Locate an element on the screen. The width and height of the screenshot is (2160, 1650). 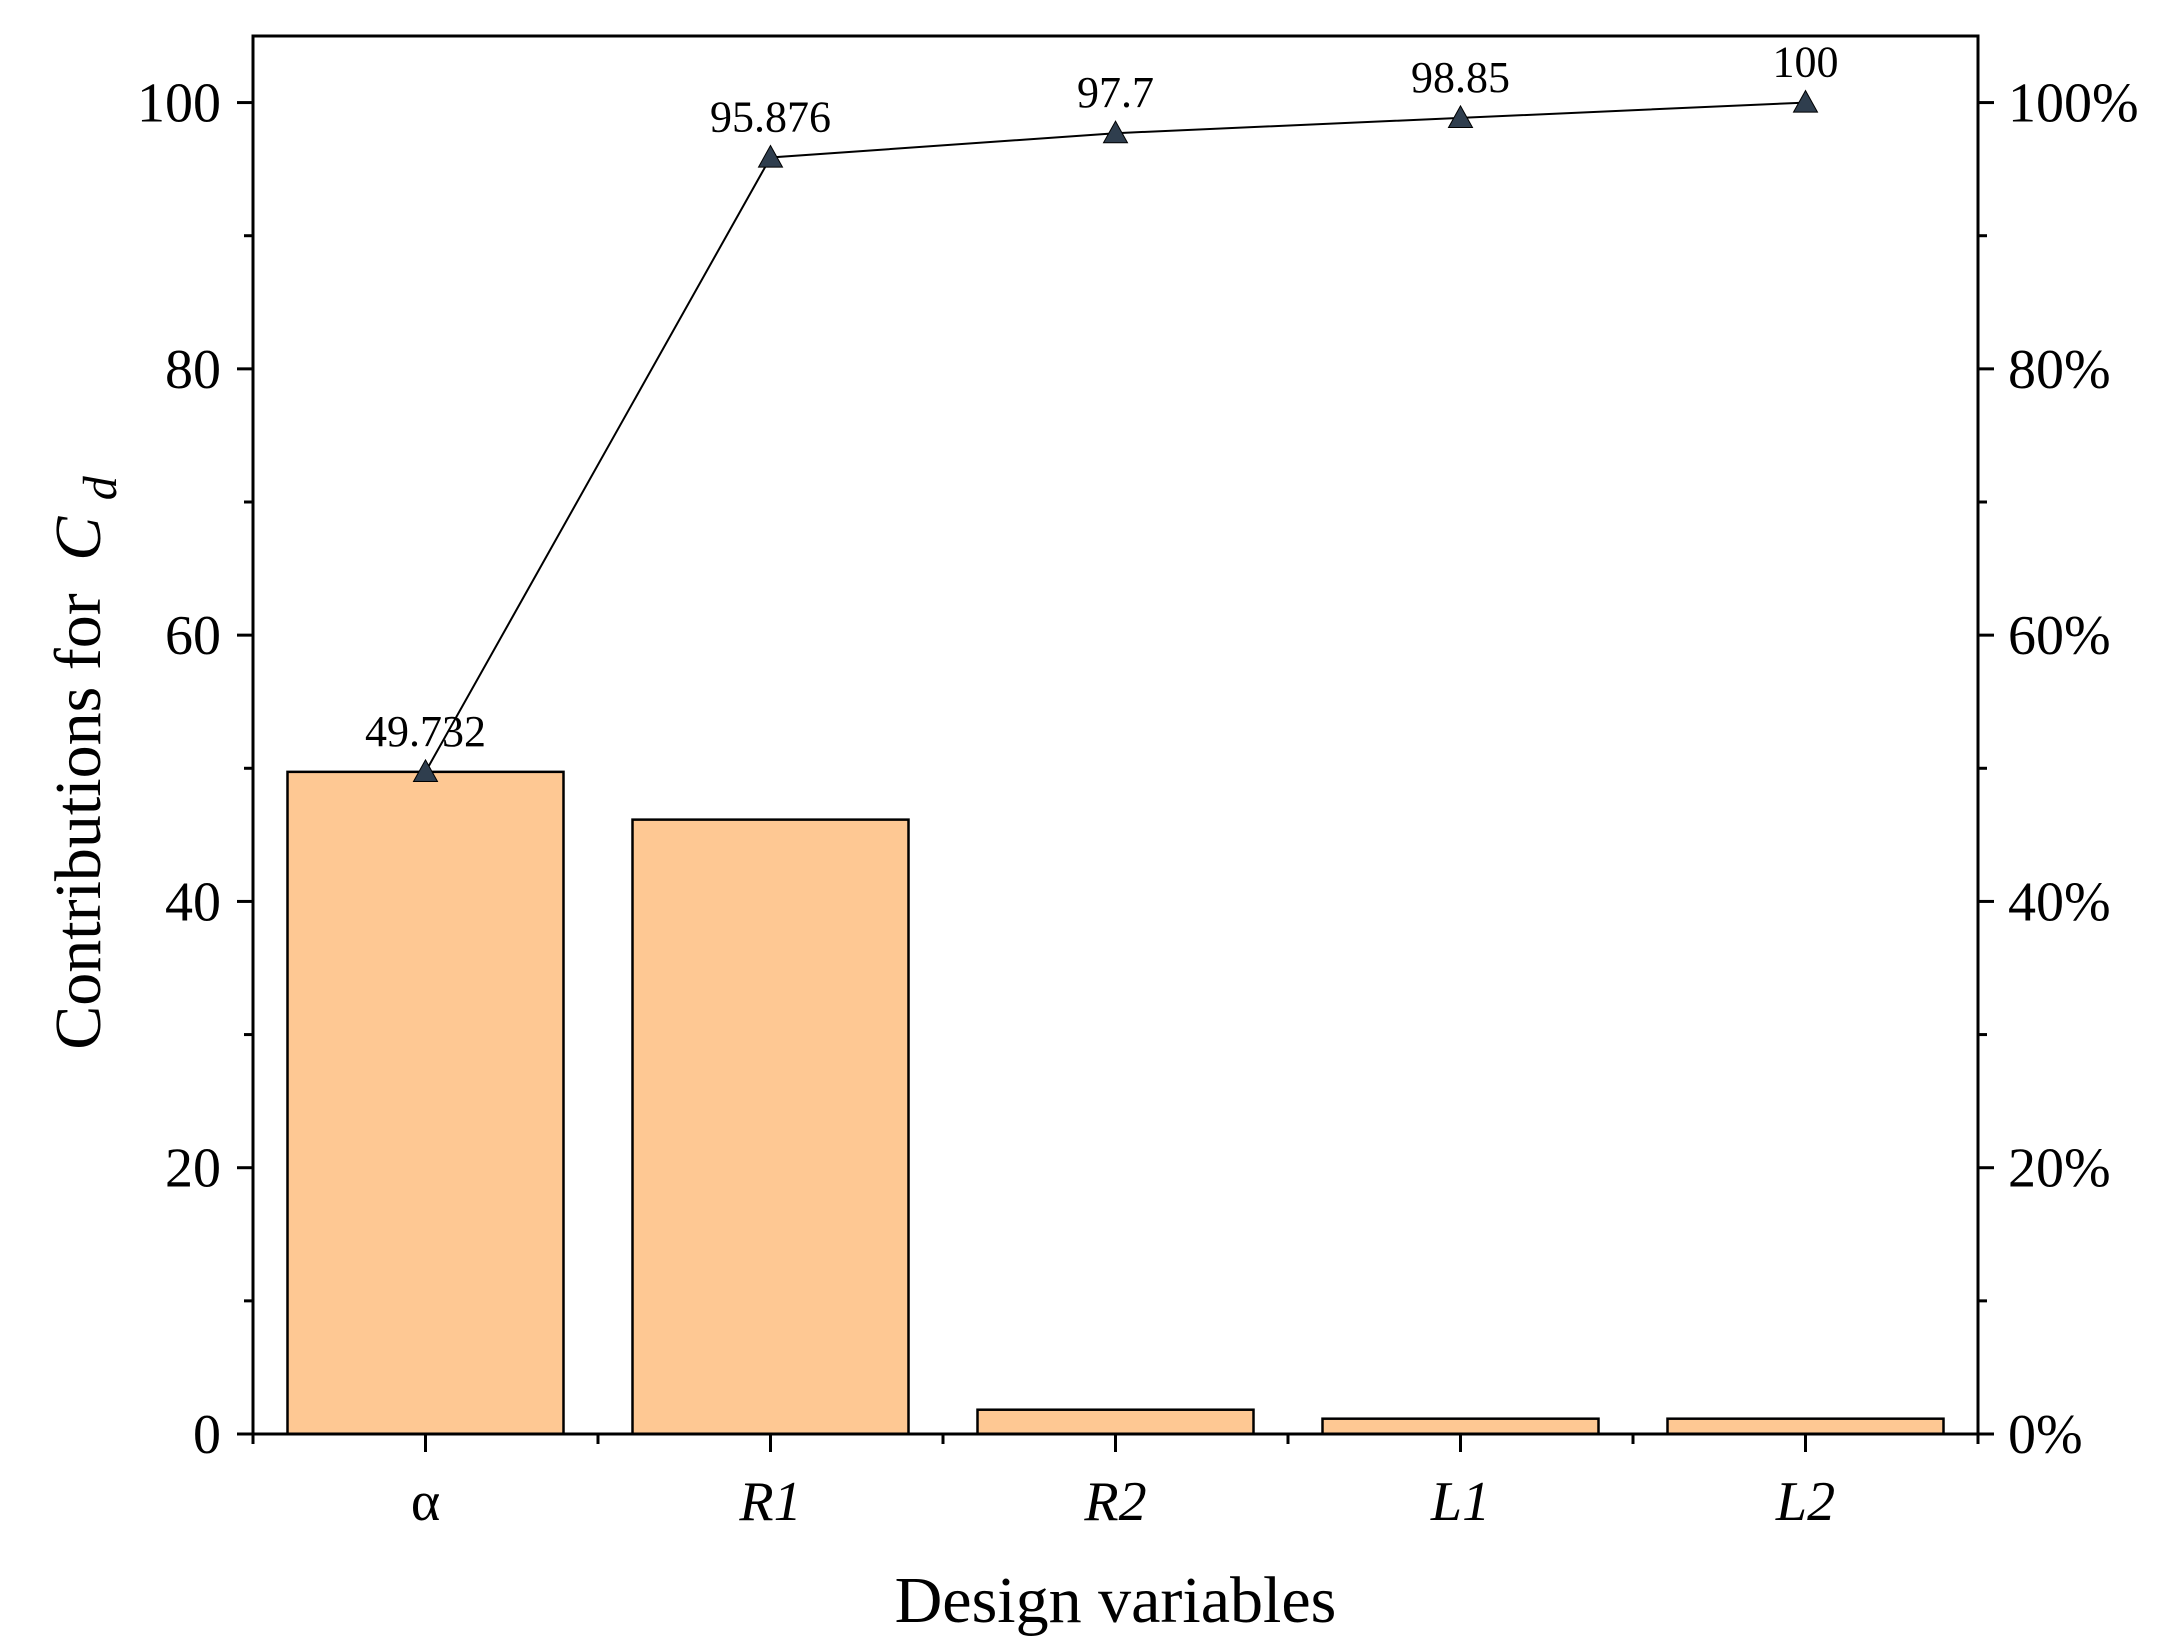
x-axis: α R1 R2 L1 L2 is located at coordinates (1115, 1483).